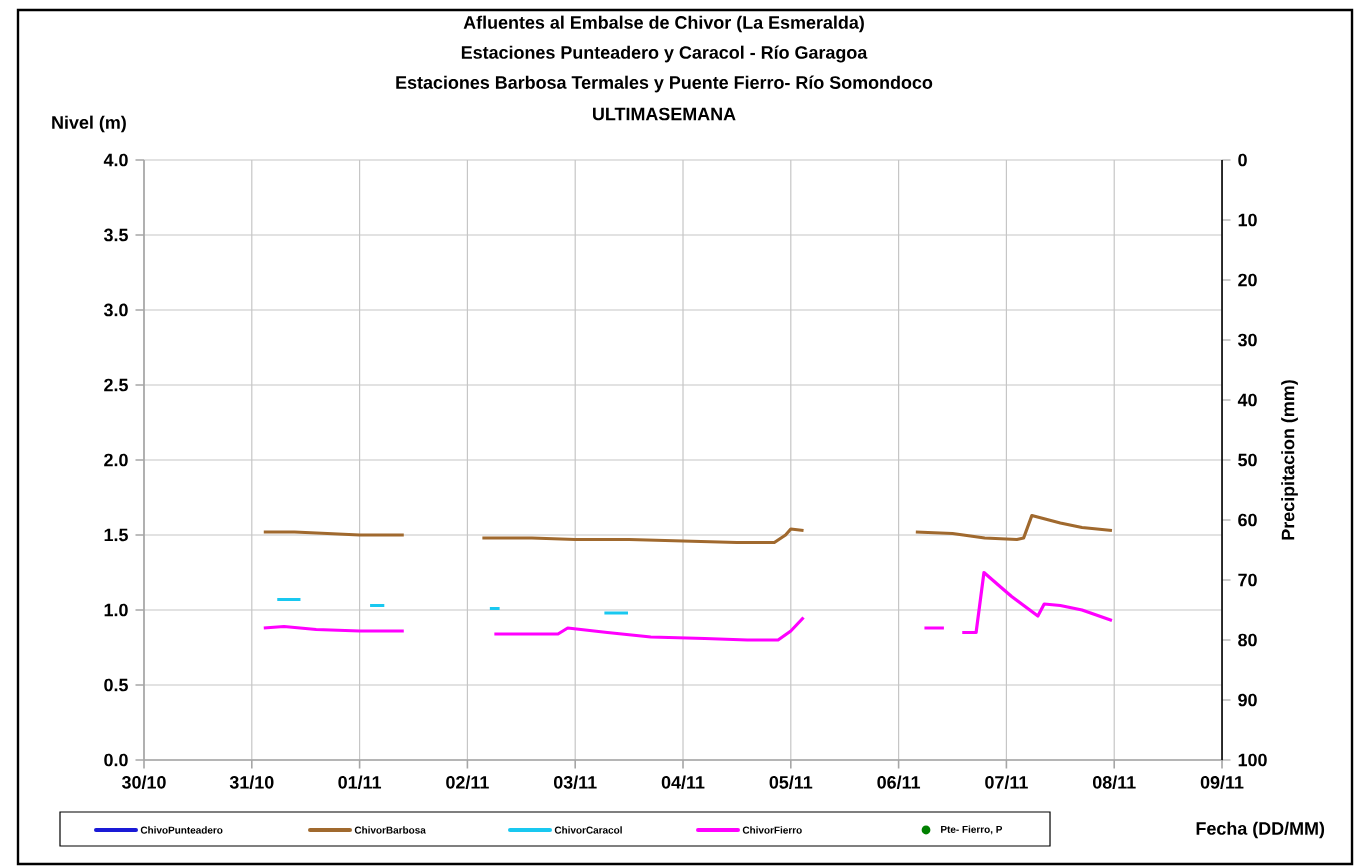 The height and width of the screenshot is (866, 1368). What do you see at coordinates (1247, 400) in the screenshot?
I see `y2-tick-label: 40` at bounding box center [1247, 400].